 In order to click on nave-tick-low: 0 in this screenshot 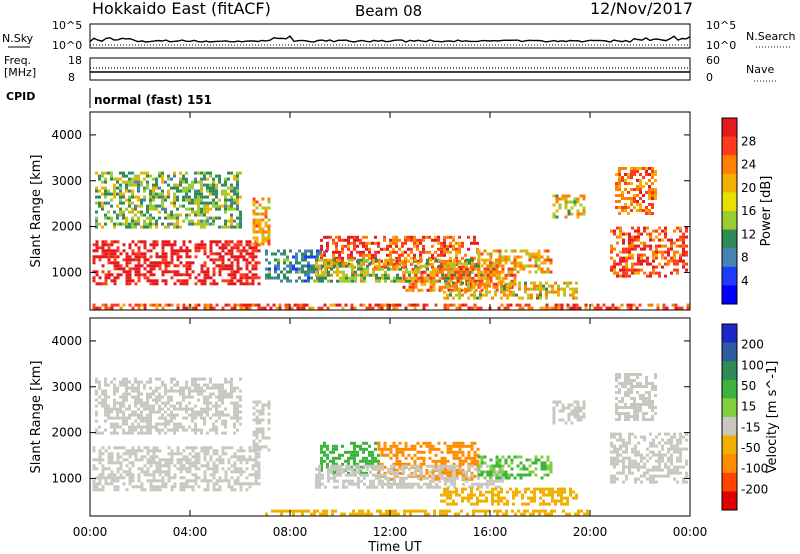, I will do `click(709, 77)`.